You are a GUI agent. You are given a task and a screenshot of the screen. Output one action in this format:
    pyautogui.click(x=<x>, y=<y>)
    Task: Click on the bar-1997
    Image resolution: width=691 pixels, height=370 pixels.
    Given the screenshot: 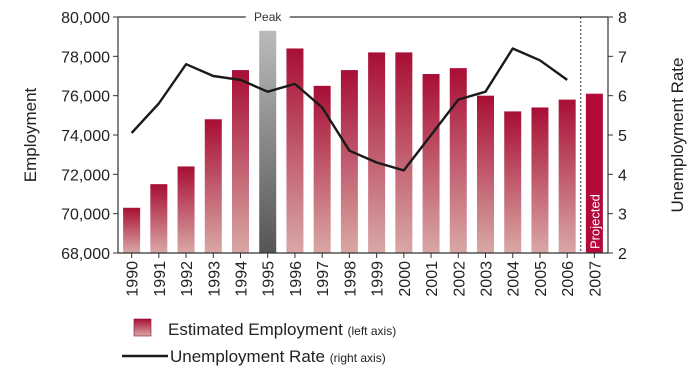 What is the action you would take?
    pyautogui.click(x=322, y=169)
    